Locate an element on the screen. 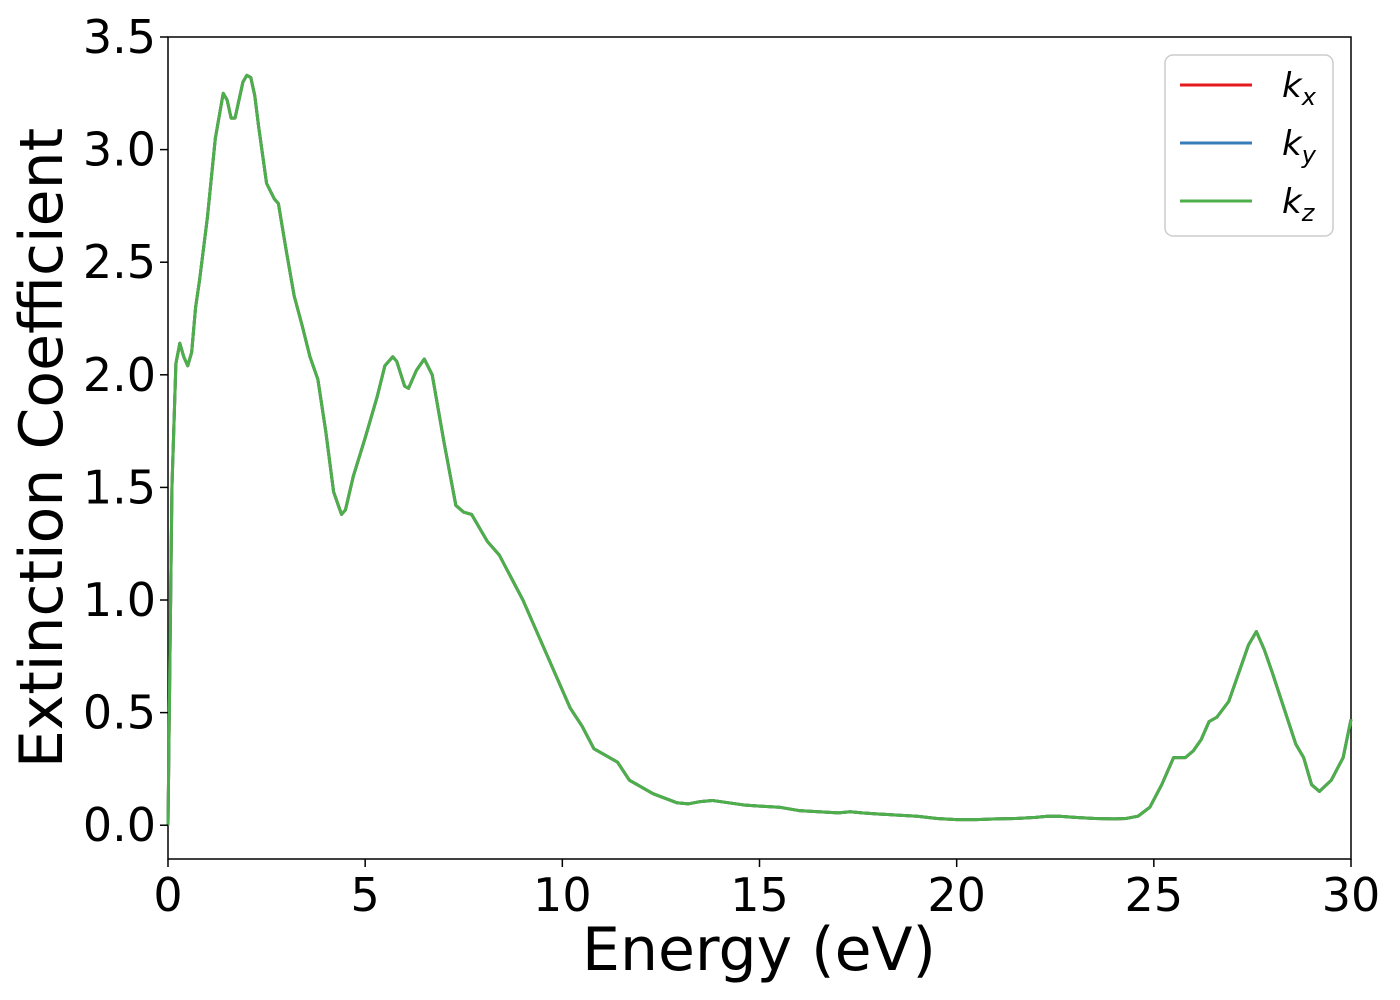  legend-box is located at coordinates (1249, 145).